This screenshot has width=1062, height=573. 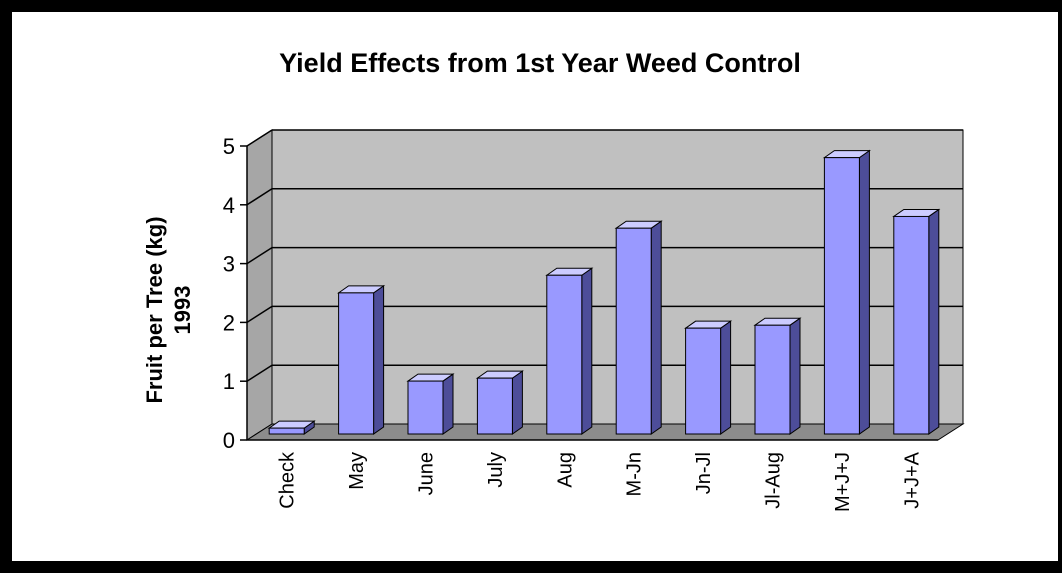 What do you see at coordinates (496, 470) in the screenshot?
I see `x-tick-label-3: July` at bounding box center [496, 470].